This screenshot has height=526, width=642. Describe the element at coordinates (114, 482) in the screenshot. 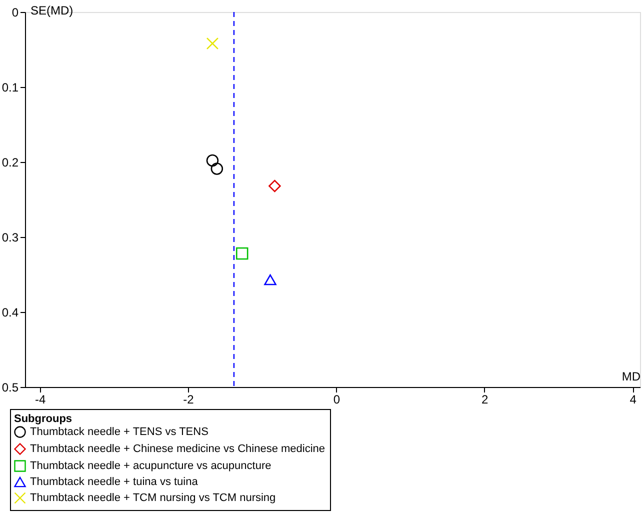

I see `legend-label: Thumbtack needle + tuina vs tuina` at that location.